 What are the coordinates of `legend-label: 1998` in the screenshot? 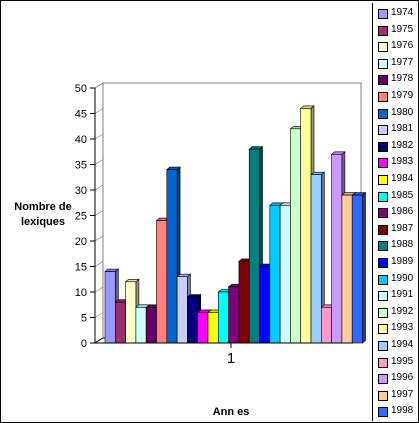 It's located at (402, 411).